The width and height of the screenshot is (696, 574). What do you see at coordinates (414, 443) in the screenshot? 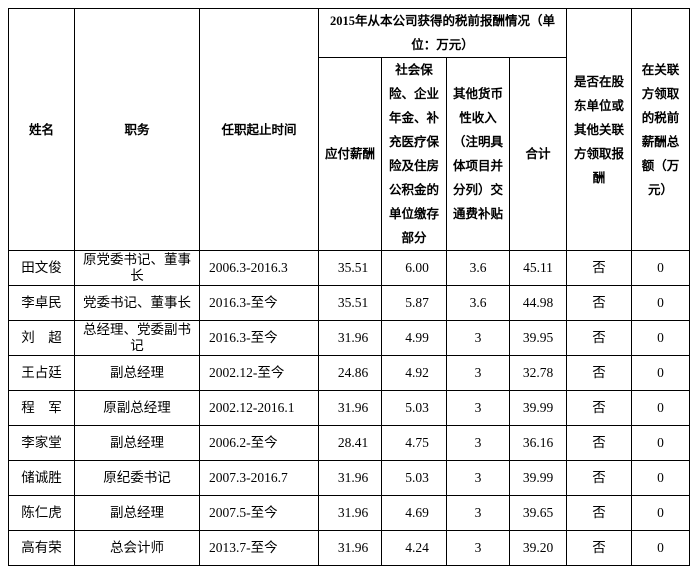
I see `cell-insurance: 4.75` at bounding box center [414, 443].